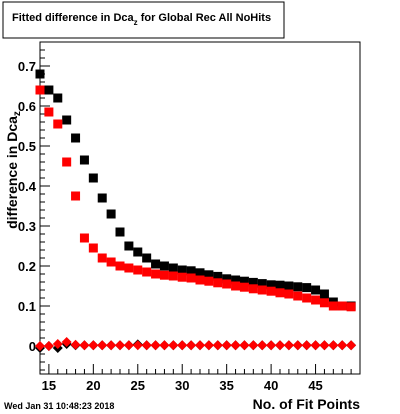  I want to click on y-tick-label: 0.3, so click(27, 226).